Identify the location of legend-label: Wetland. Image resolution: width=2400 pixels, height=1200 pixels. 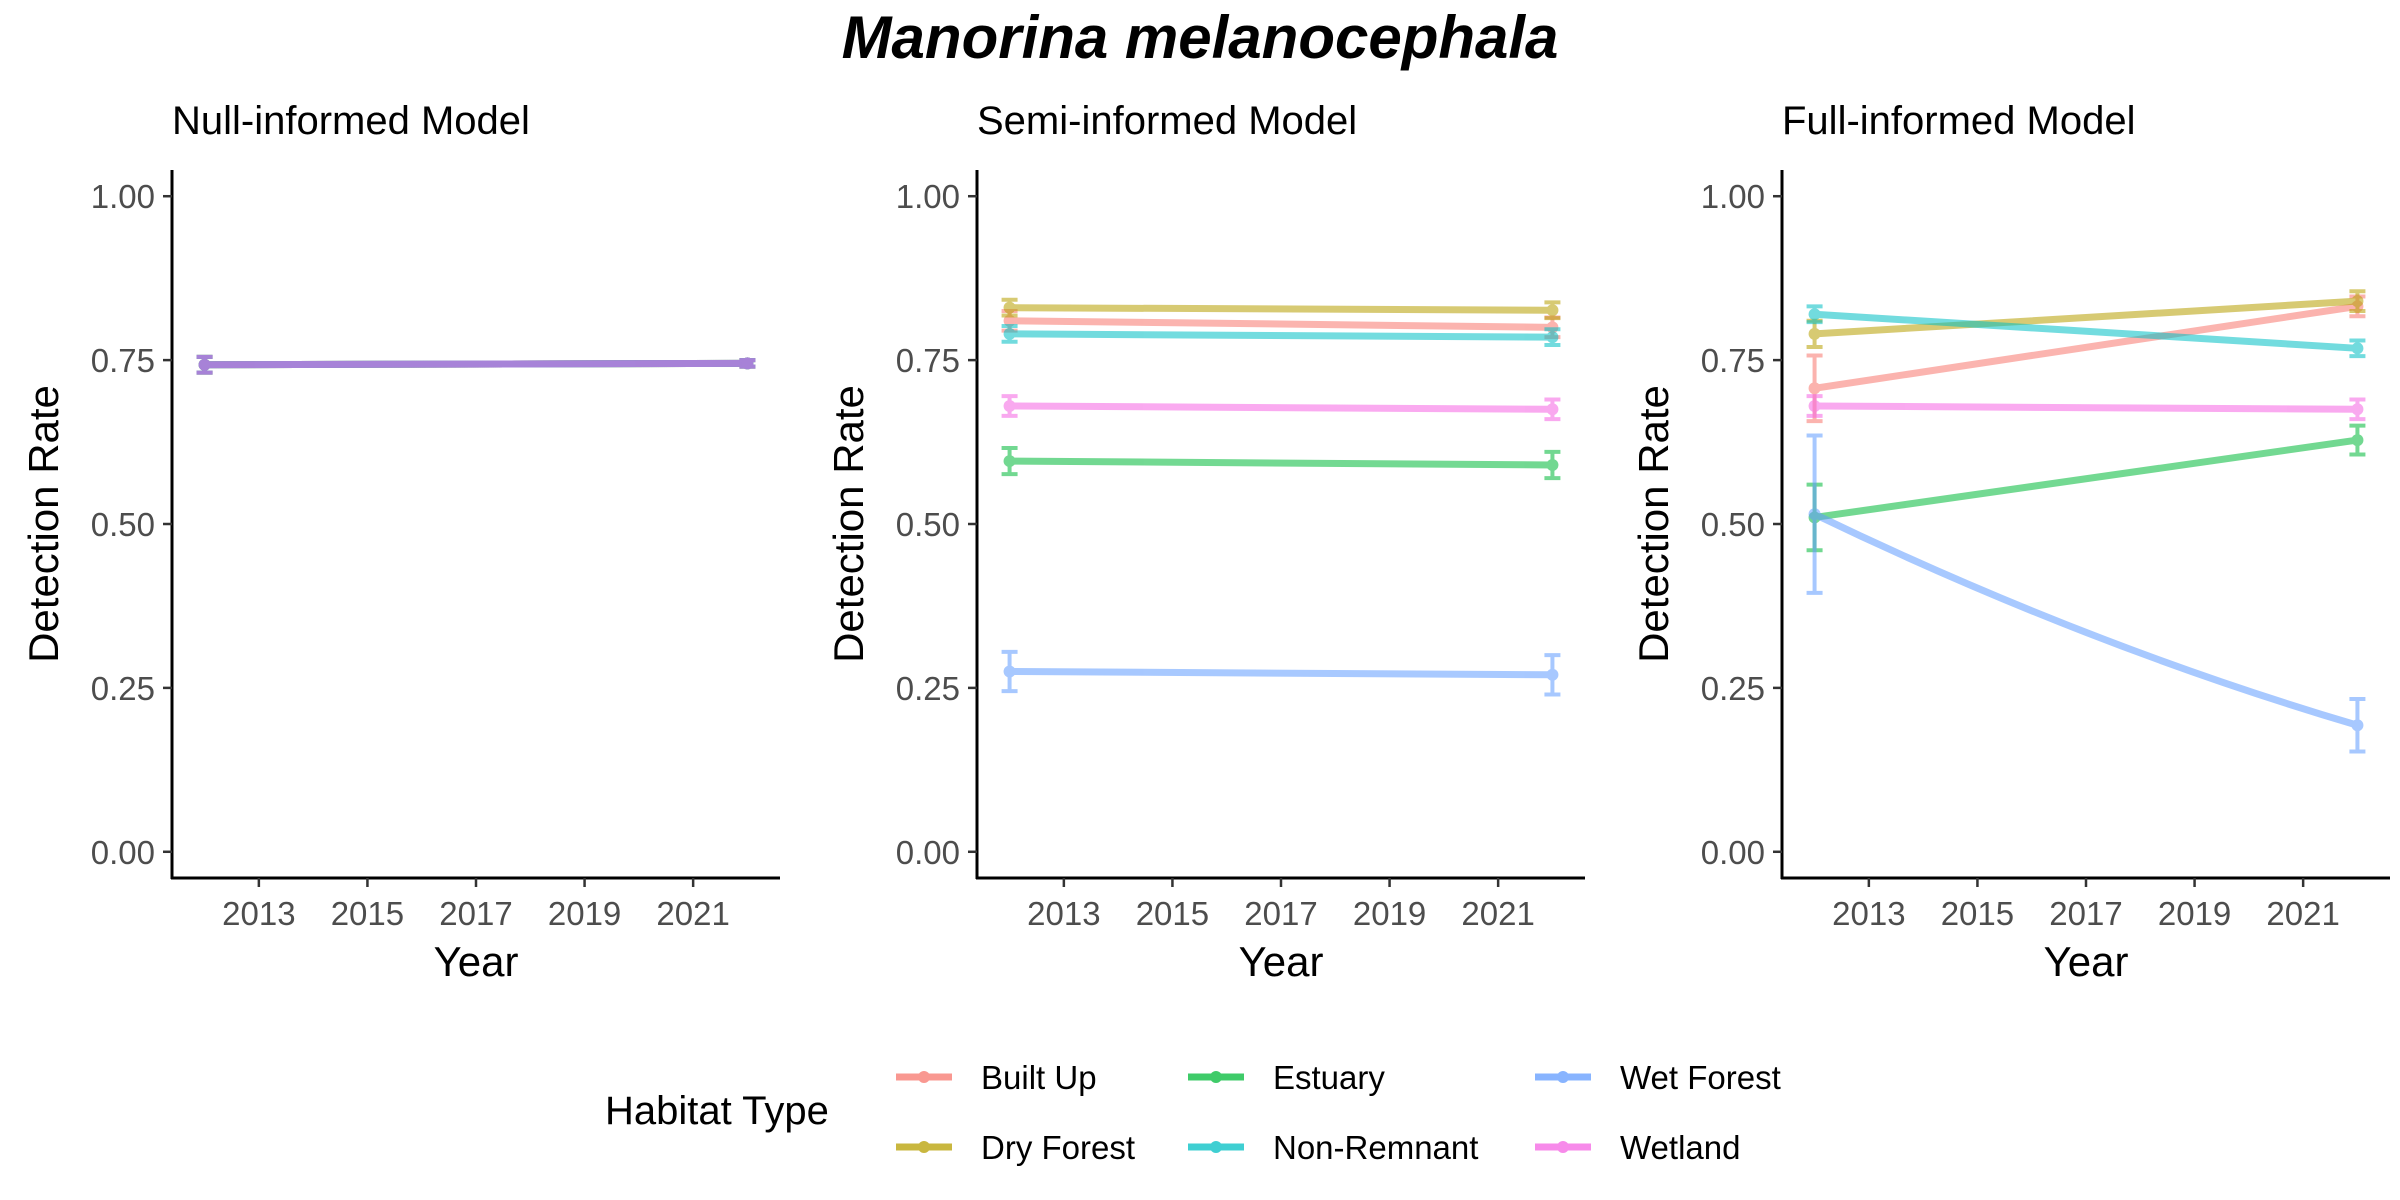
(1680, 1147).